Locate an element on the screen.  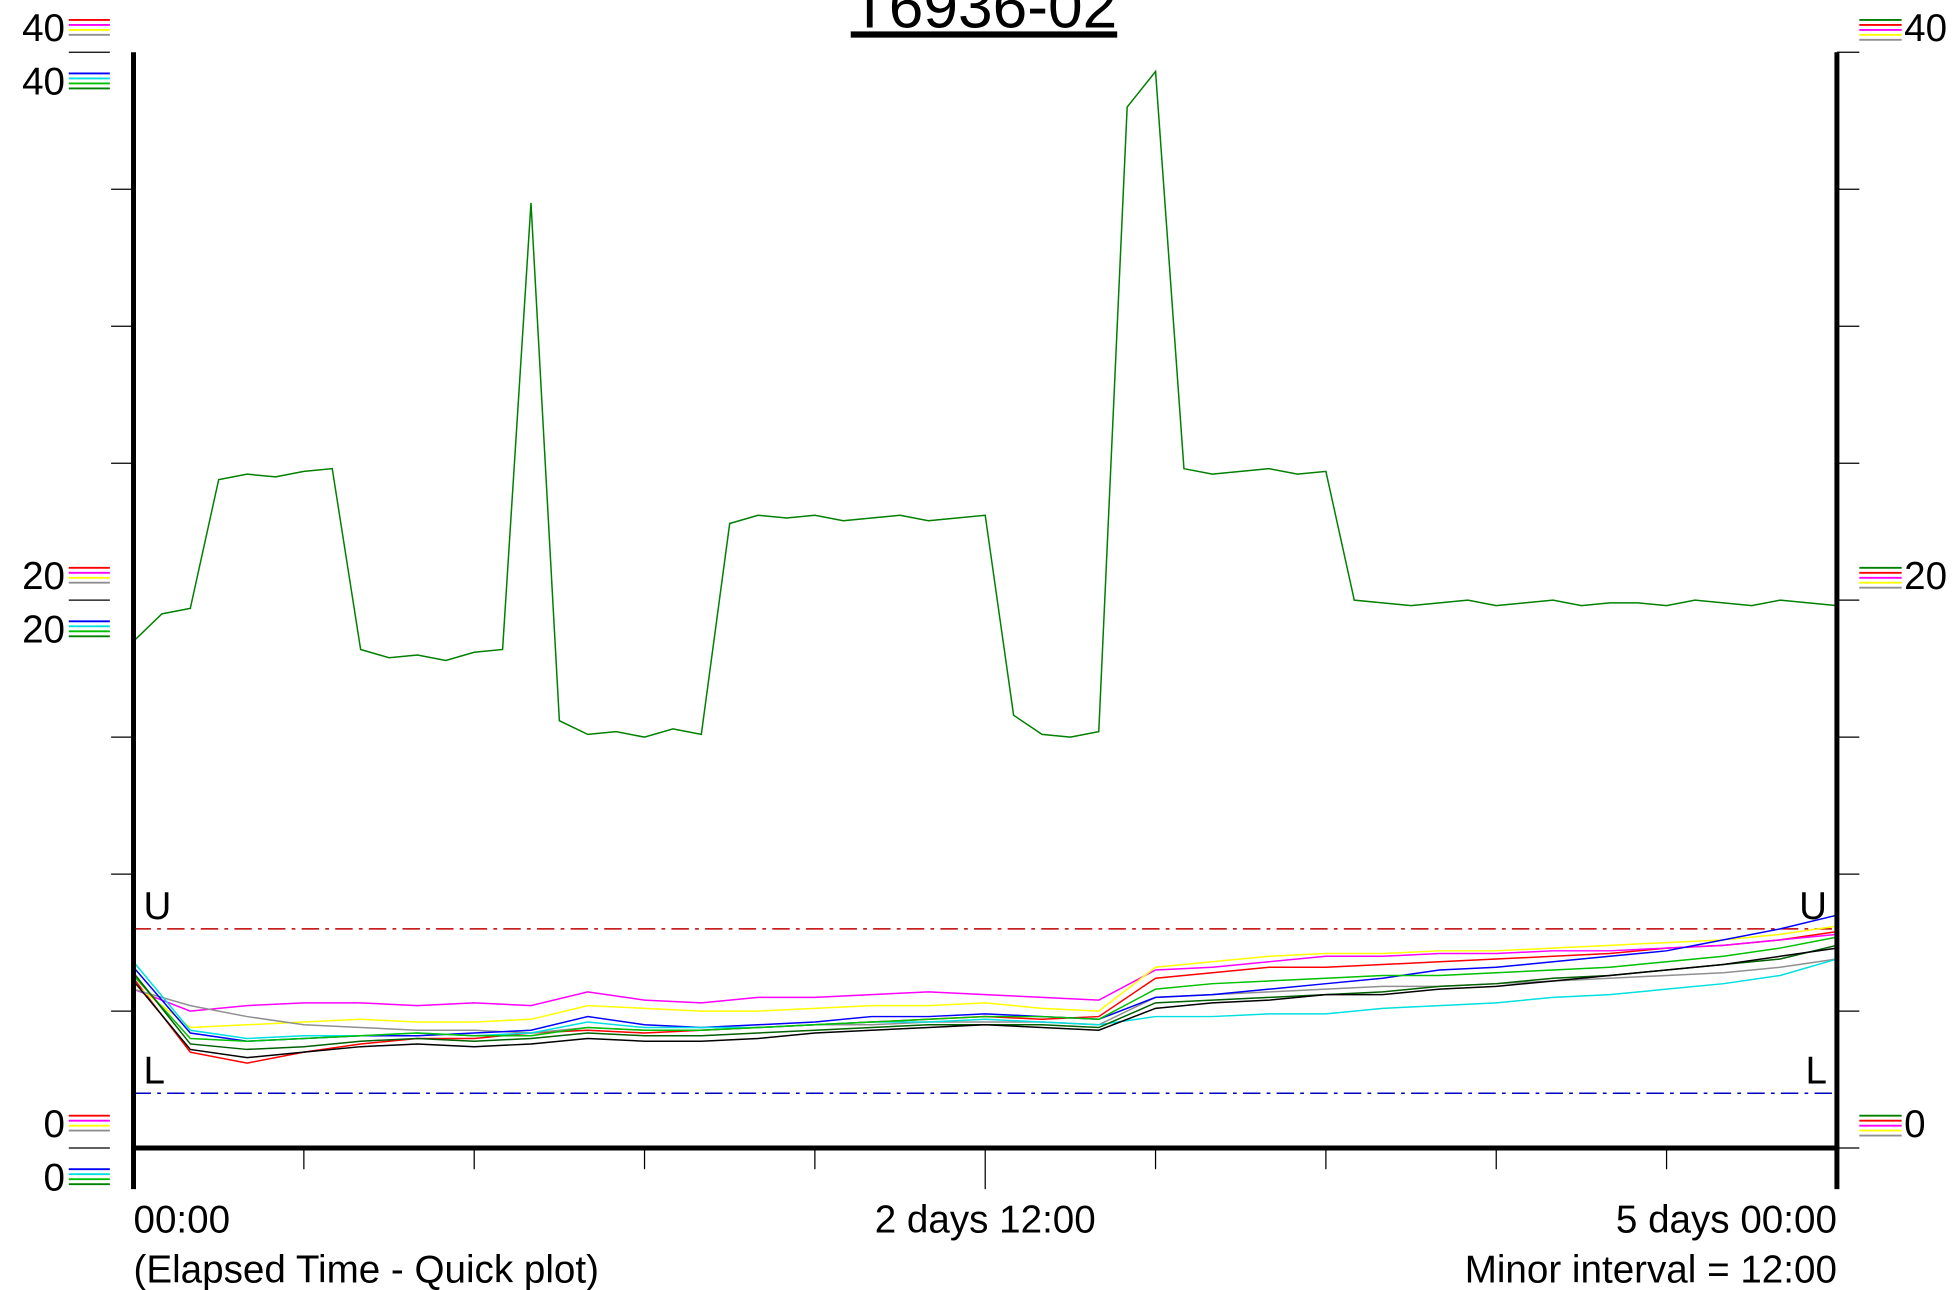
y3-tick-label: 0 is located at coordinates (1914, 1124).